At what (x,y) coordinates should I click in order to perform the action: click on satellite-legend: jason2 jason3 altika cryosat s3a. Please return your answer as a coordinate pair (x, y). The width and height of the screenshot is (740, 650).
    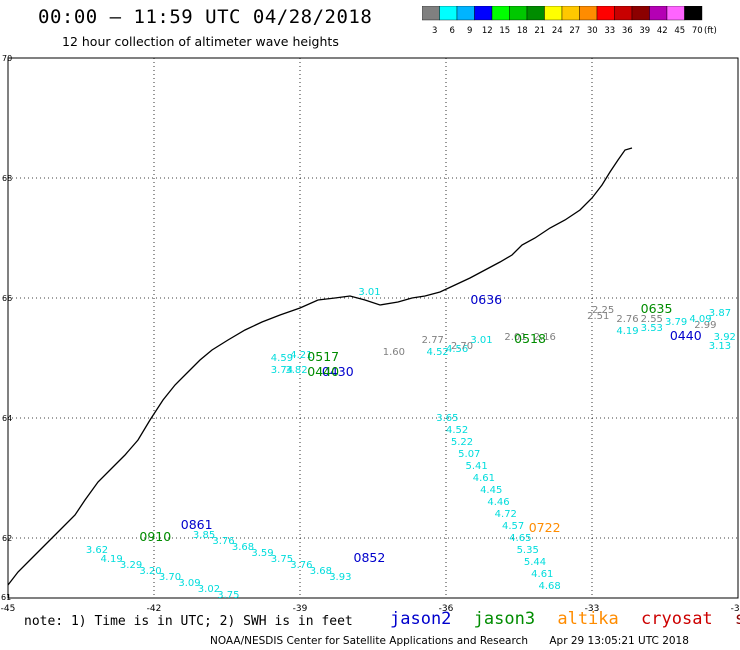
    Looking at the image, I should click on (565, 619).